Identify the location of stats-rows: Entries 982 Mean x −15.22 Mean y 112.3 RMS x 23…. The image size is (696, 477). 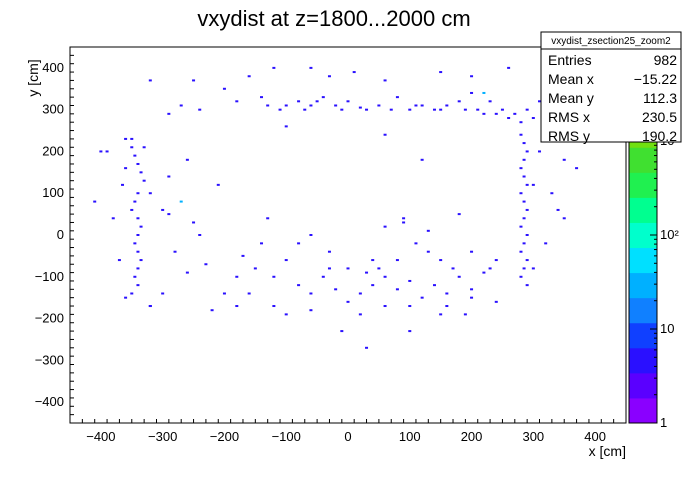
(612, 98).